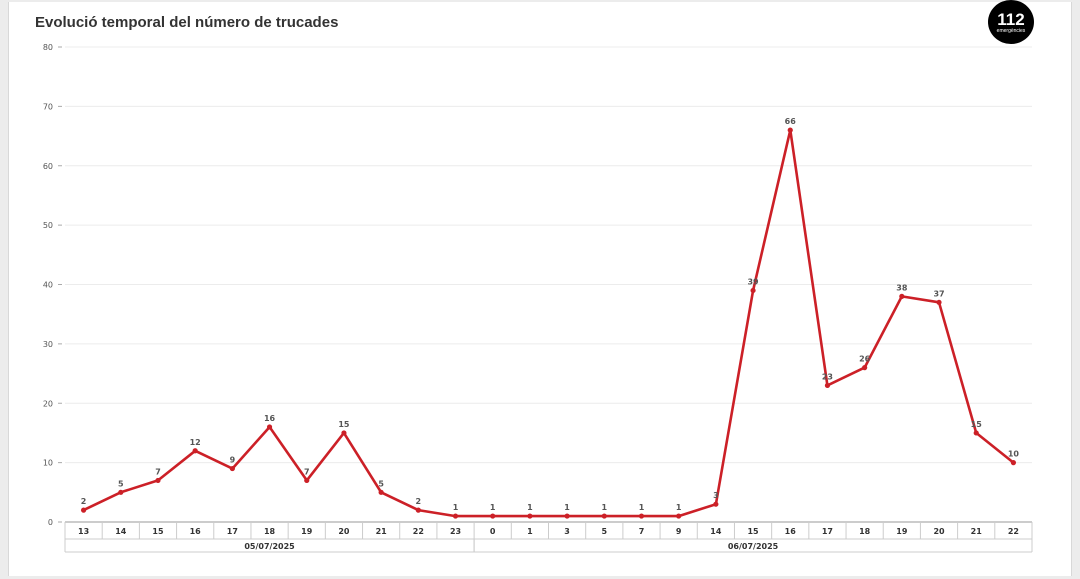 The height and width of the screenshot is (579, 1080). Describe the element at coordinates (1011, 19) in the screenshot. I see `logo-number: 112` at that location.